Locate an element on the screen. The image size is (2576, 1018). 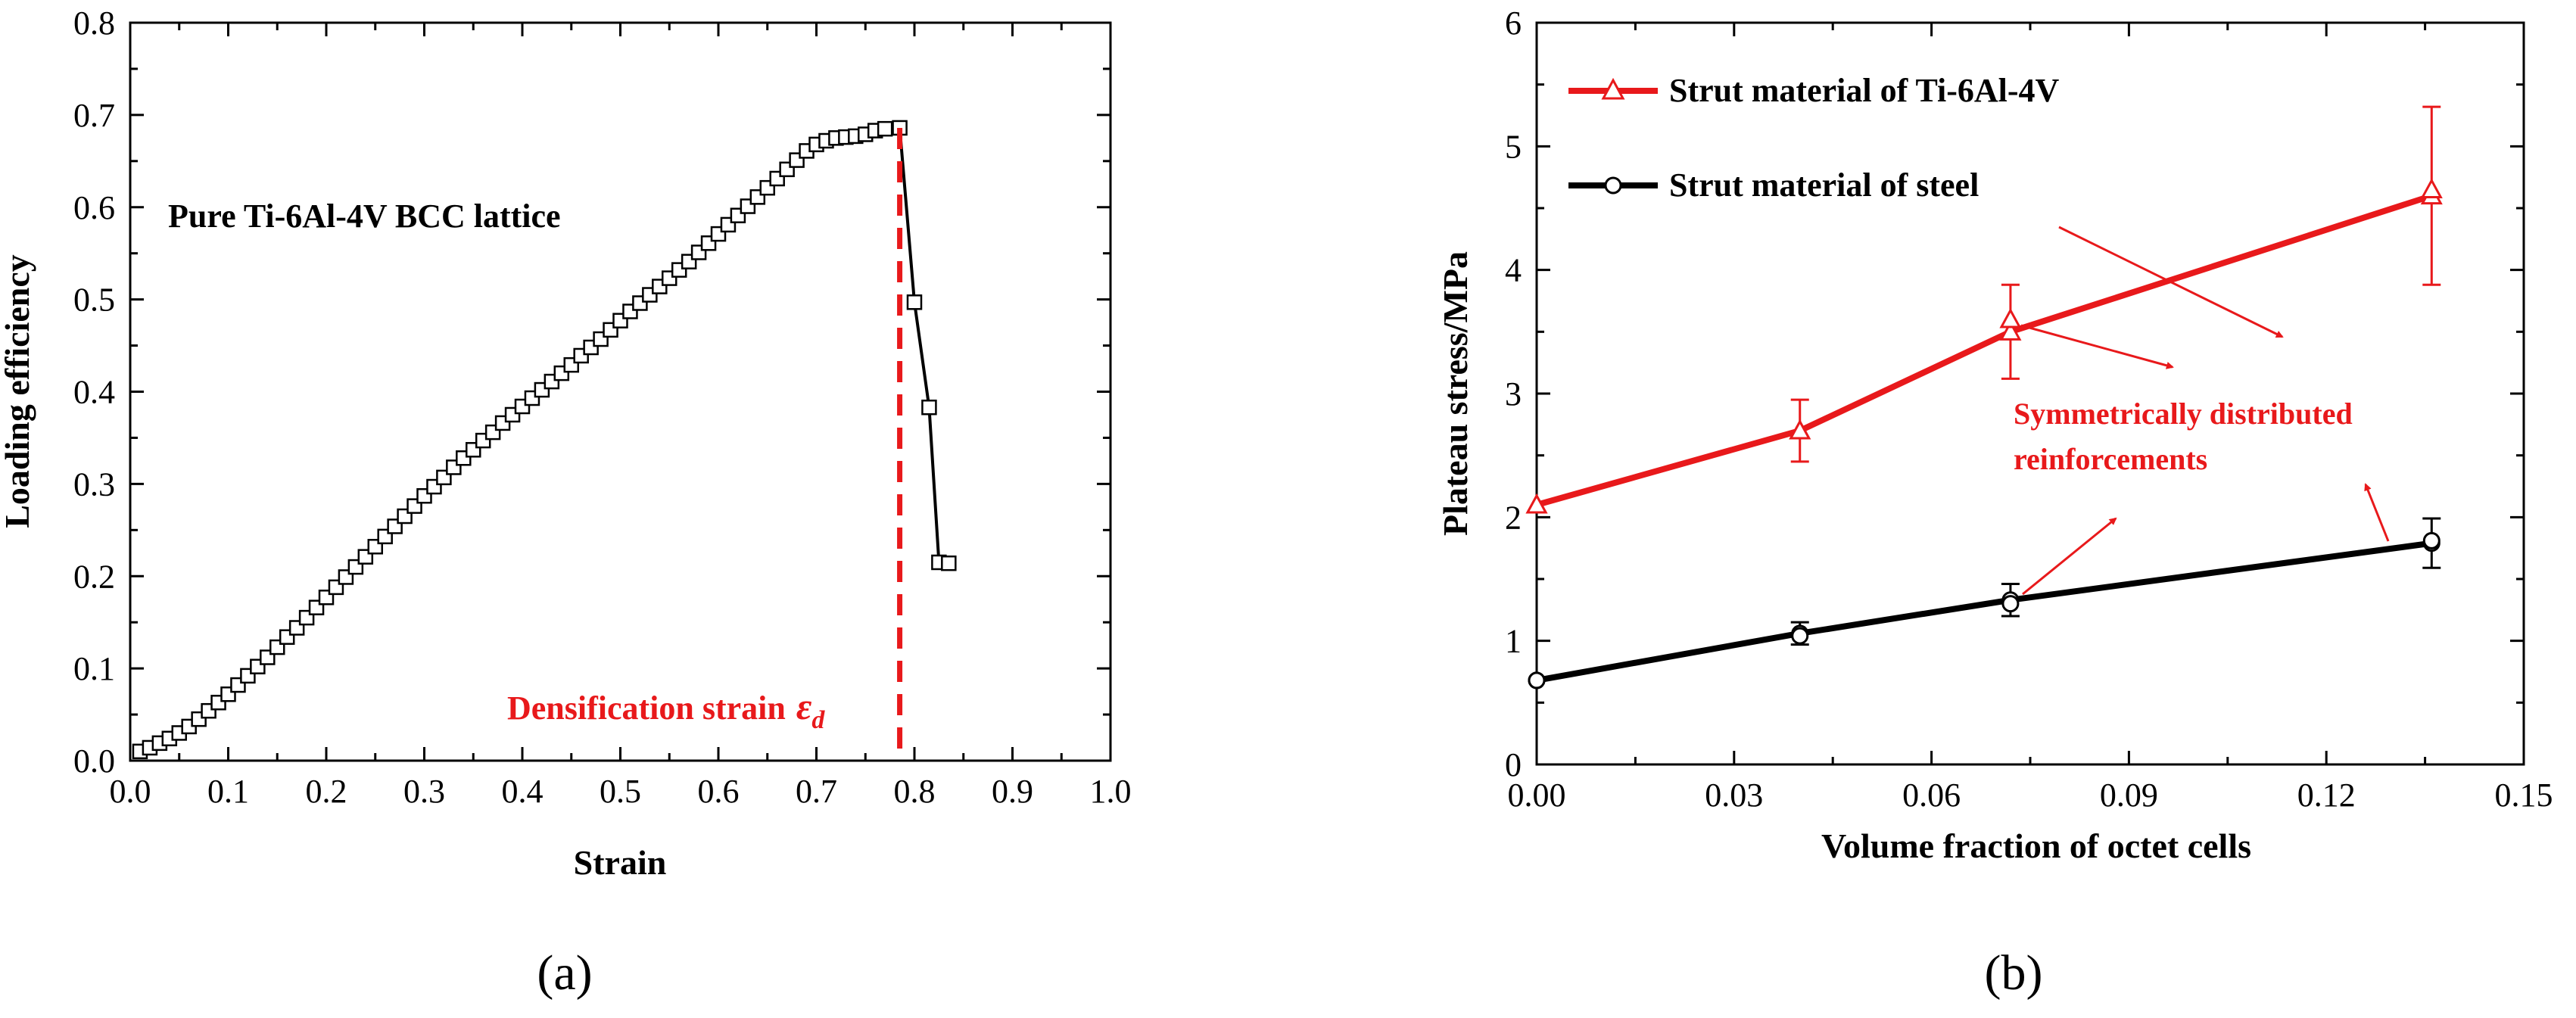
panel-a-y-tick-label: 0.3 is located at coordinates (94, 484).